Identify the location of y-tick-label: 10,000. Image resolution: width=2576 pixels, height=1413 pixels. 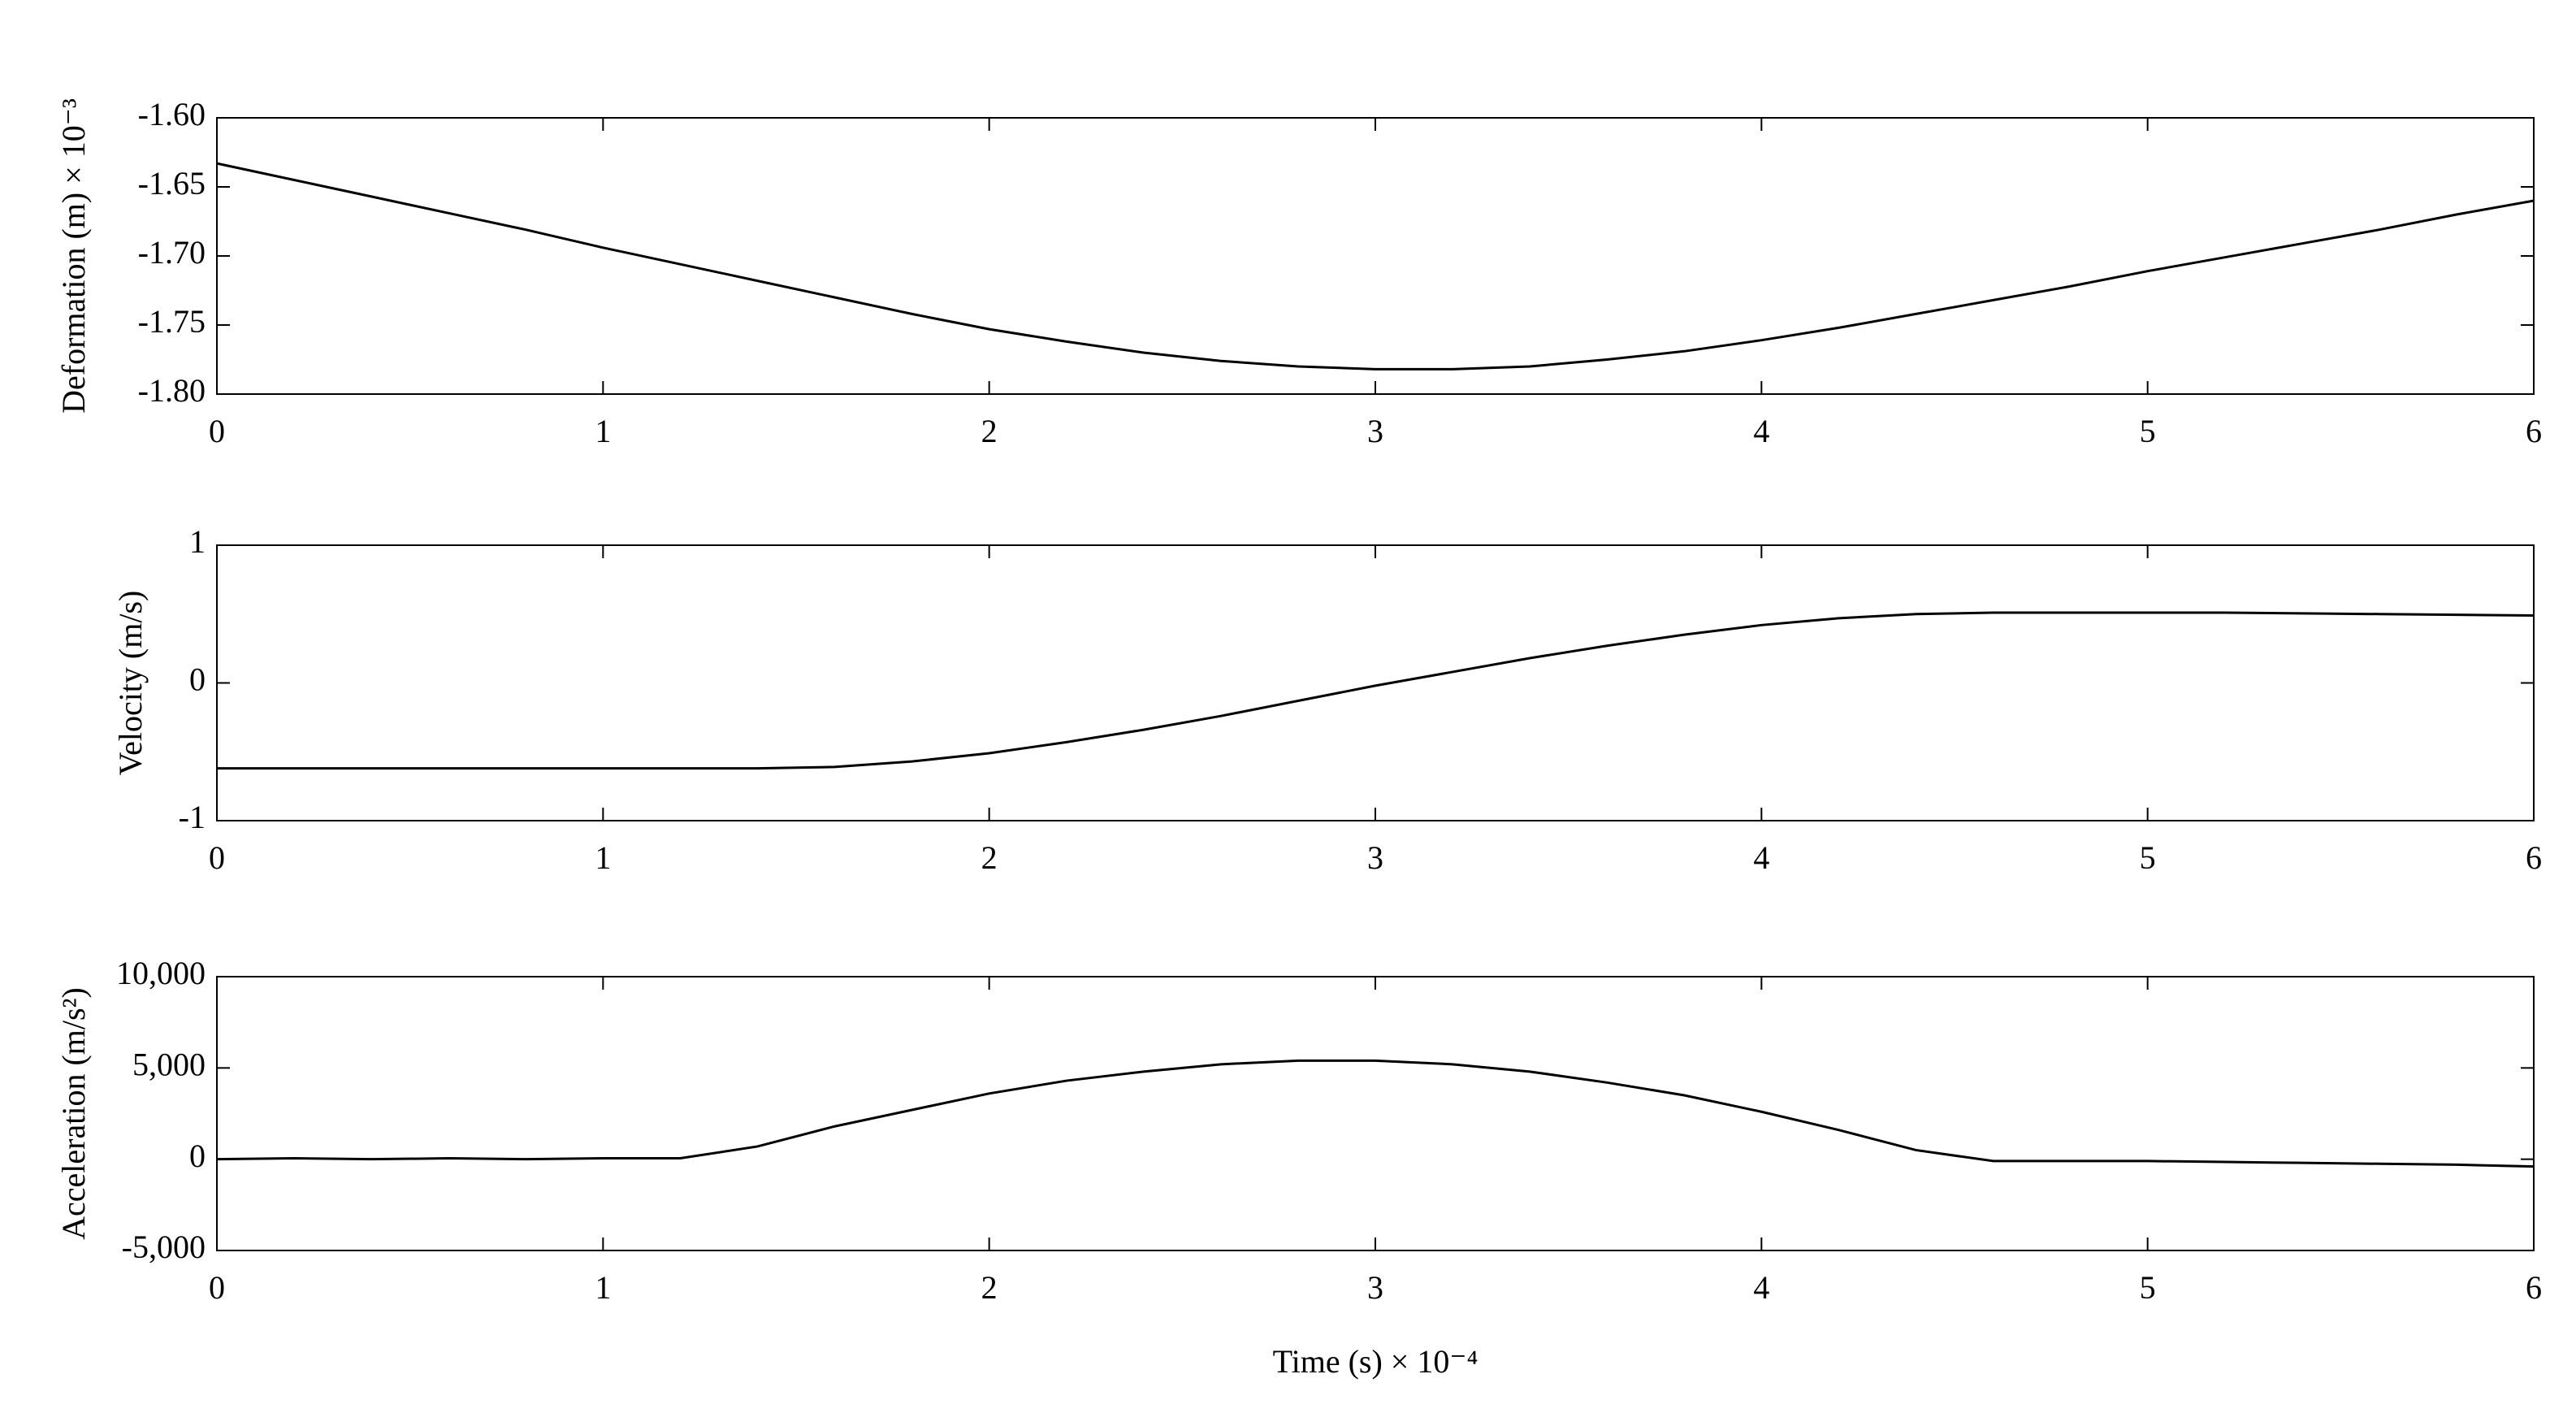
(161, 973).